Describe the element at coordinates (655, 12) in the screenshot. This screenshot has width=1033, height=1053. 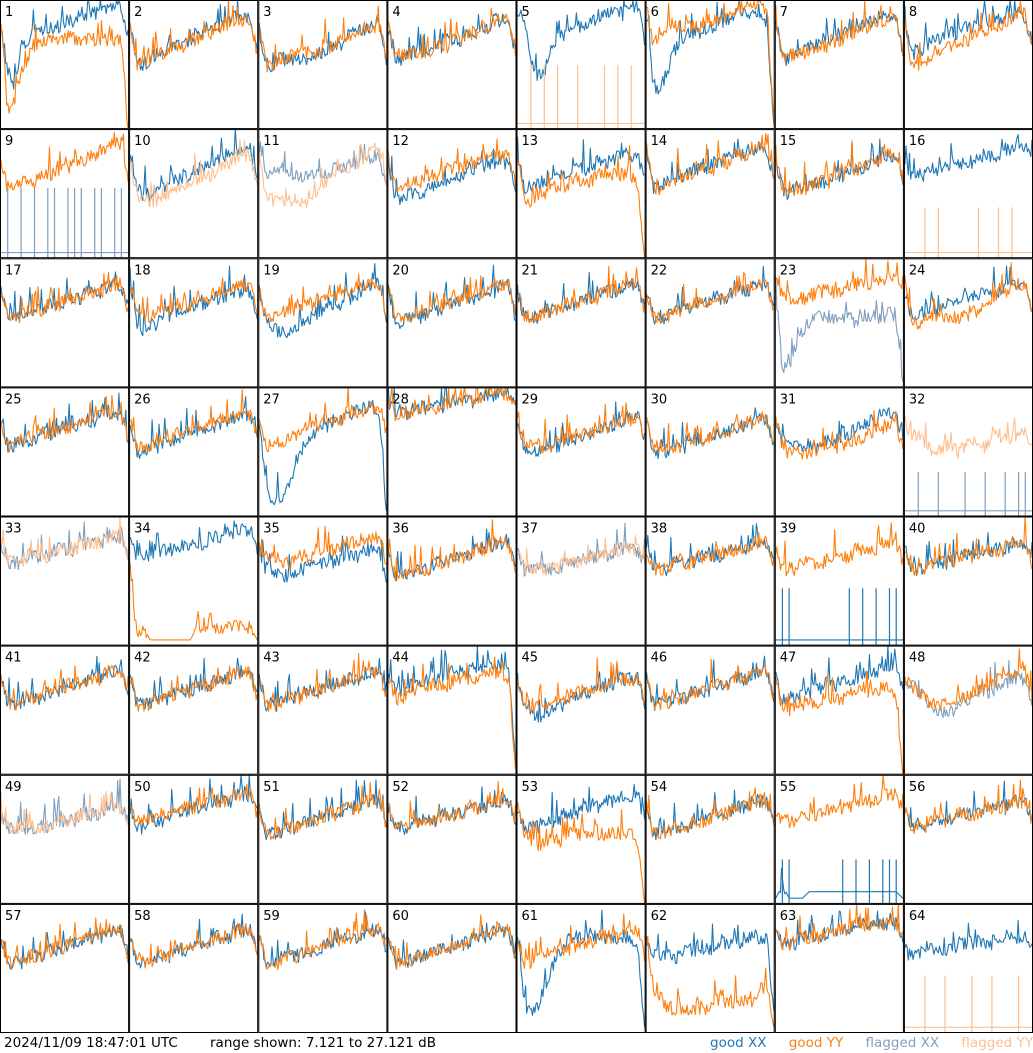
I see `panel-number: 6` at that location.